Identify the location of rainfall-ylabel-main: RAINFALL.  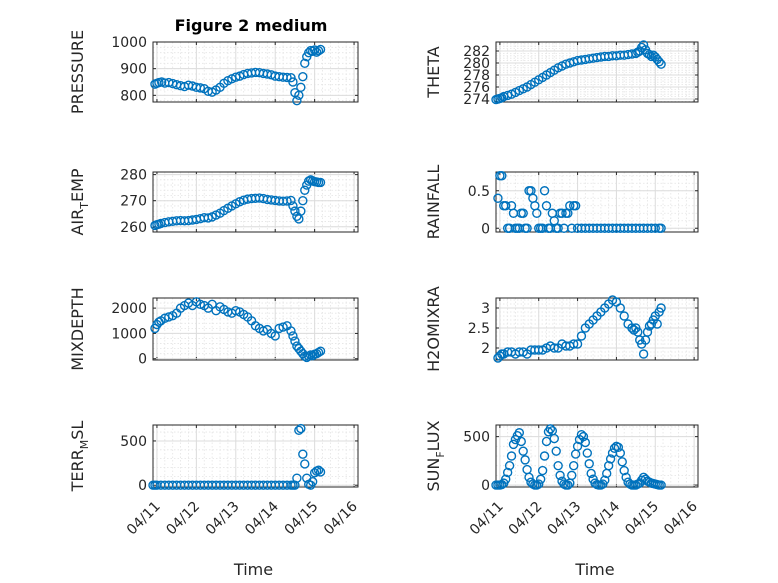
(433, 202).